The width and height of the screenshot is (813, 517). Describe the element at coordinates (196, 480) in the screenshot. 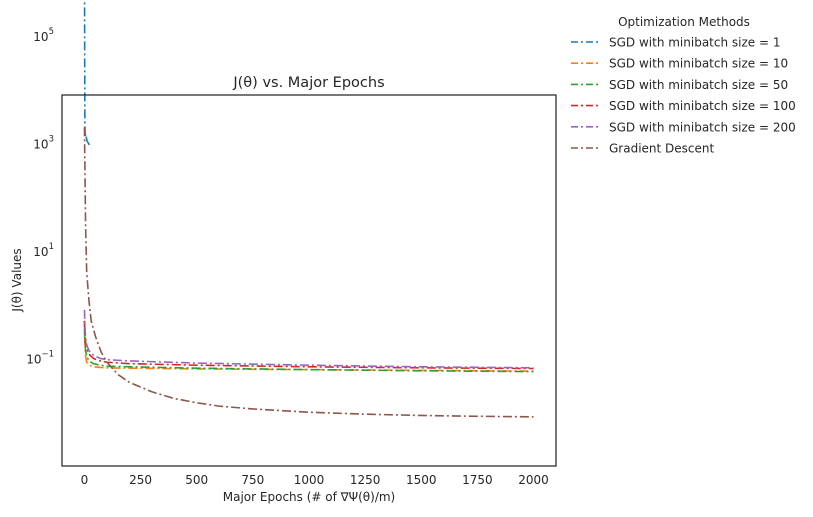

I see `x-tick-label: 500` at that location.